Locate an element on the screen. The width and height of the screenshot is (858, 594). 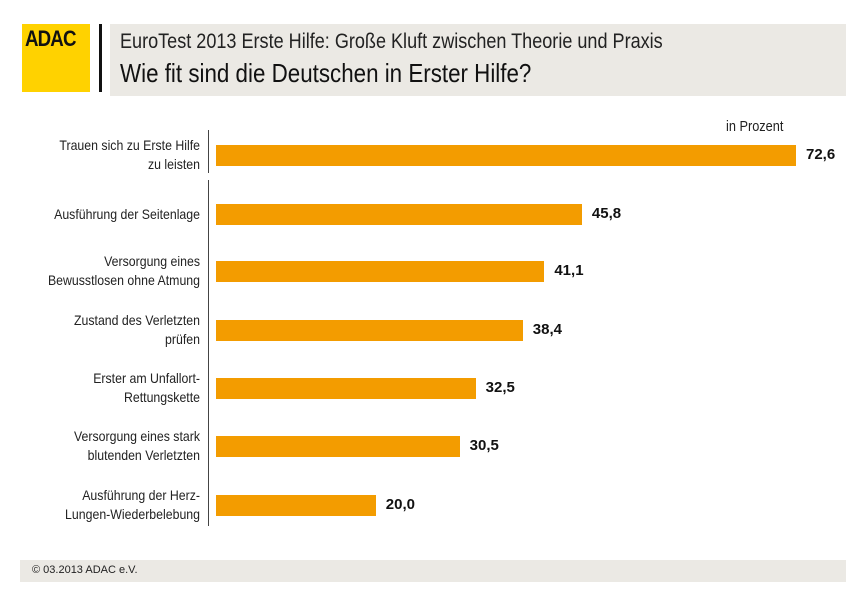
data-label: 30,5 is located at coordinates (484, 445).